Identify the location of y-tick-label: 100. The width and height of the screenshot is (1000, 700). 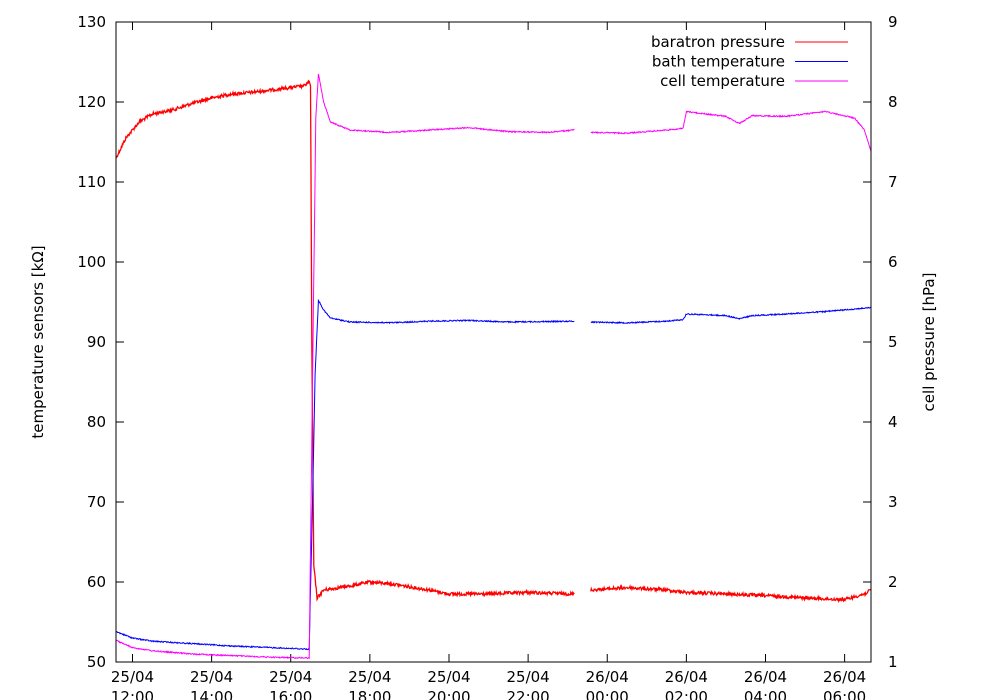
(91, 262).